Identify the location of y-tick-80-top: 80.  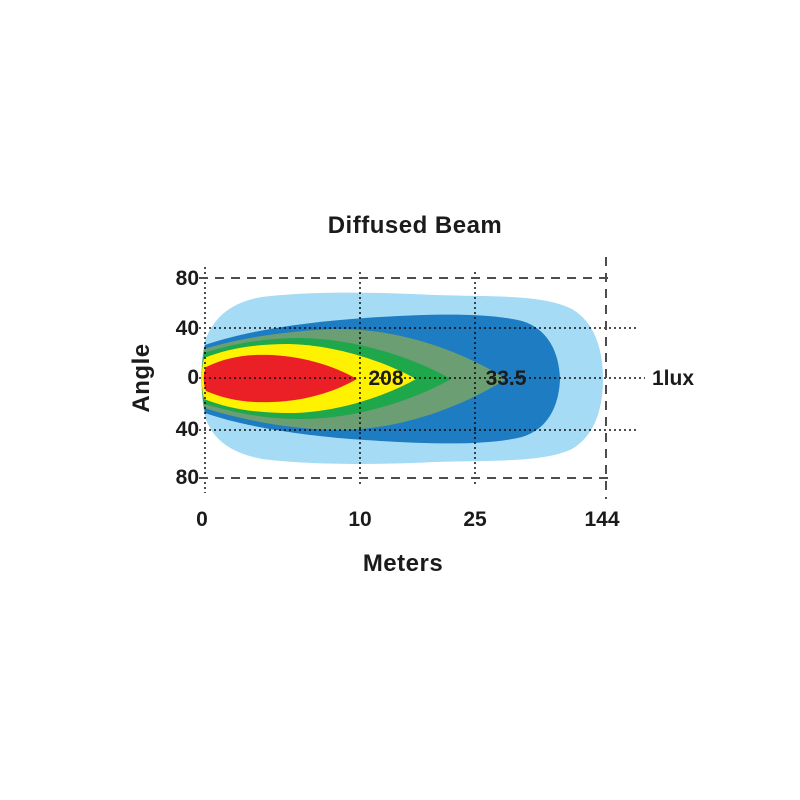
(187, 278).